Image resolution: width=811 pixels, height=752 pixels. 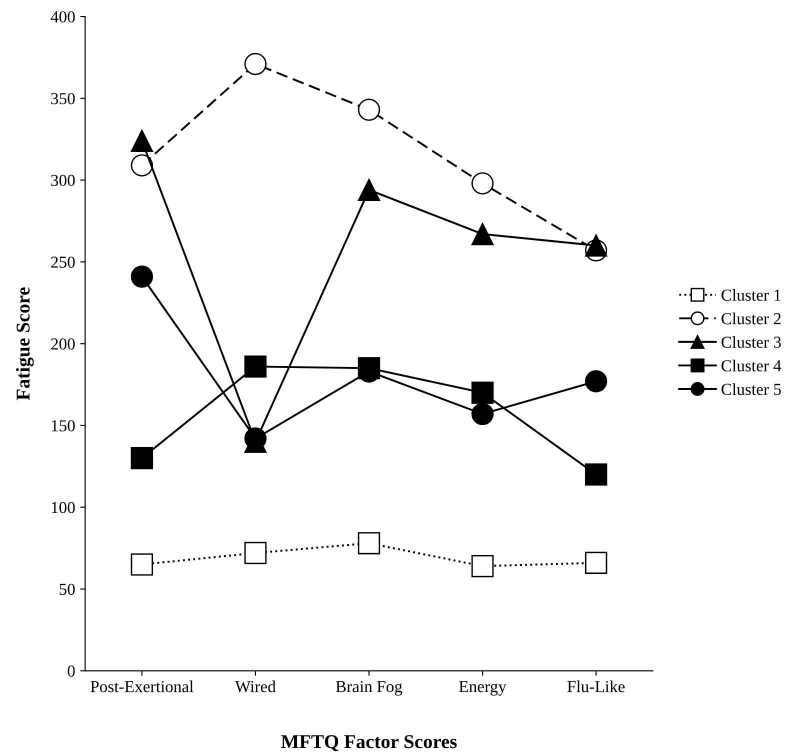 What do you see at coordinates (71, 671) in the screenshot?
I see `y-tick-label: 0` at bounding box center [71, 671].